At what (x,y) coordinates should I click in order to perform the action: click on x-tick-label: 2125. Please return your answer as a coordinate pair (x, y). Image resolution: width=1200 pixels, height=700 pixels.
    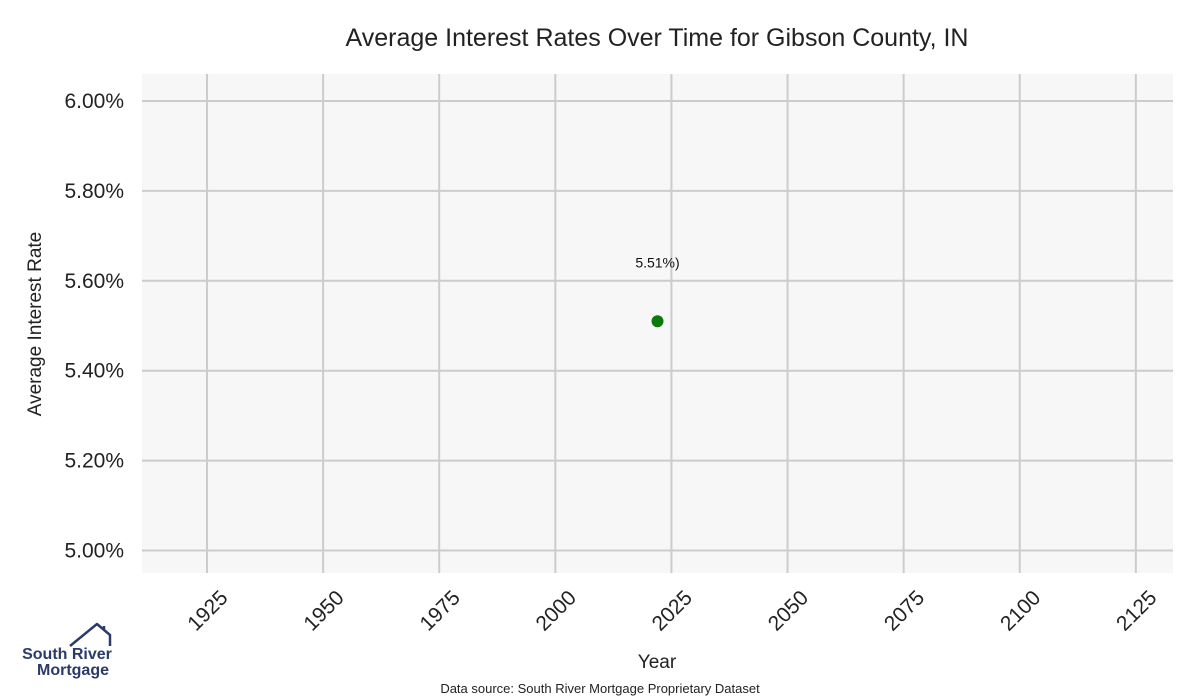
    Looking at the image, I should click on (1136, 610).